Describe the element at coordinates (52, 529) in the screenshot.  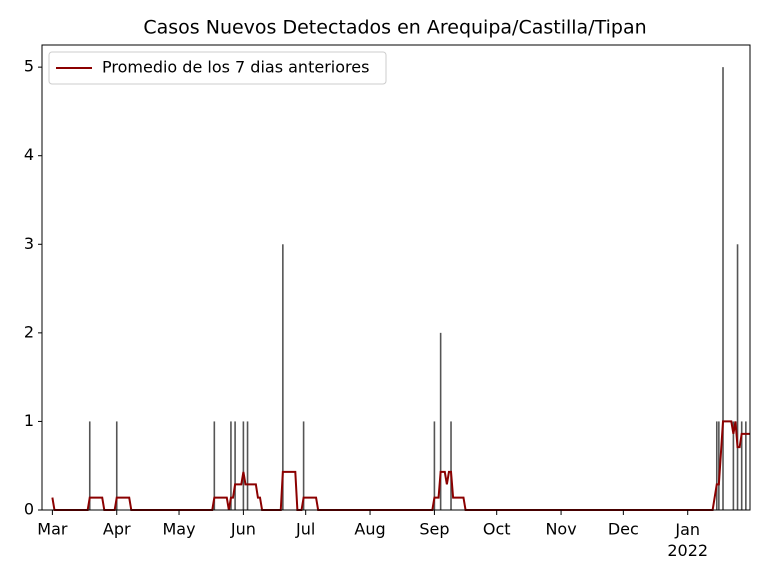
I see `x-tick-label: Mar` at that location.